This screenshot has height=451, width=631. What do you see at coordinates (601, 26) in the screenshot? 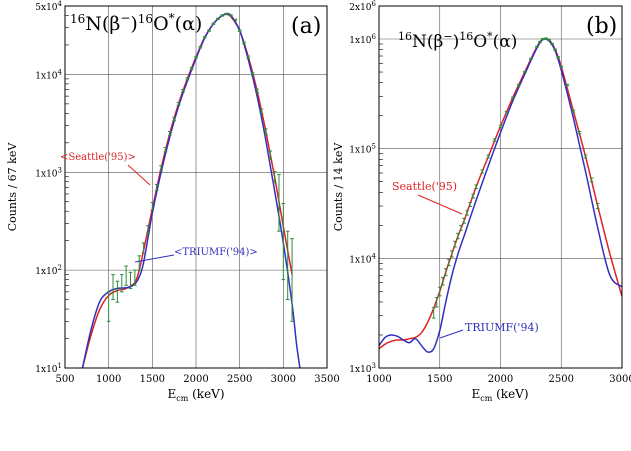
I see `panel-b-label: (b)` at bounding box center [601, 26].